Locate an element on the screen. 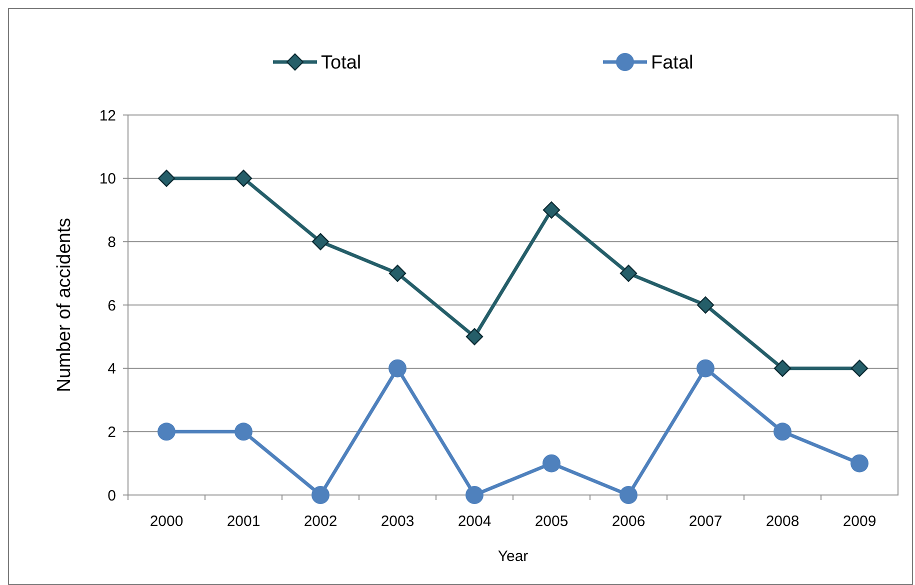 Image resolution: width=915 pixels, height=585 pixels. y-tick-label: 8 is located at coordinates (112, 242).